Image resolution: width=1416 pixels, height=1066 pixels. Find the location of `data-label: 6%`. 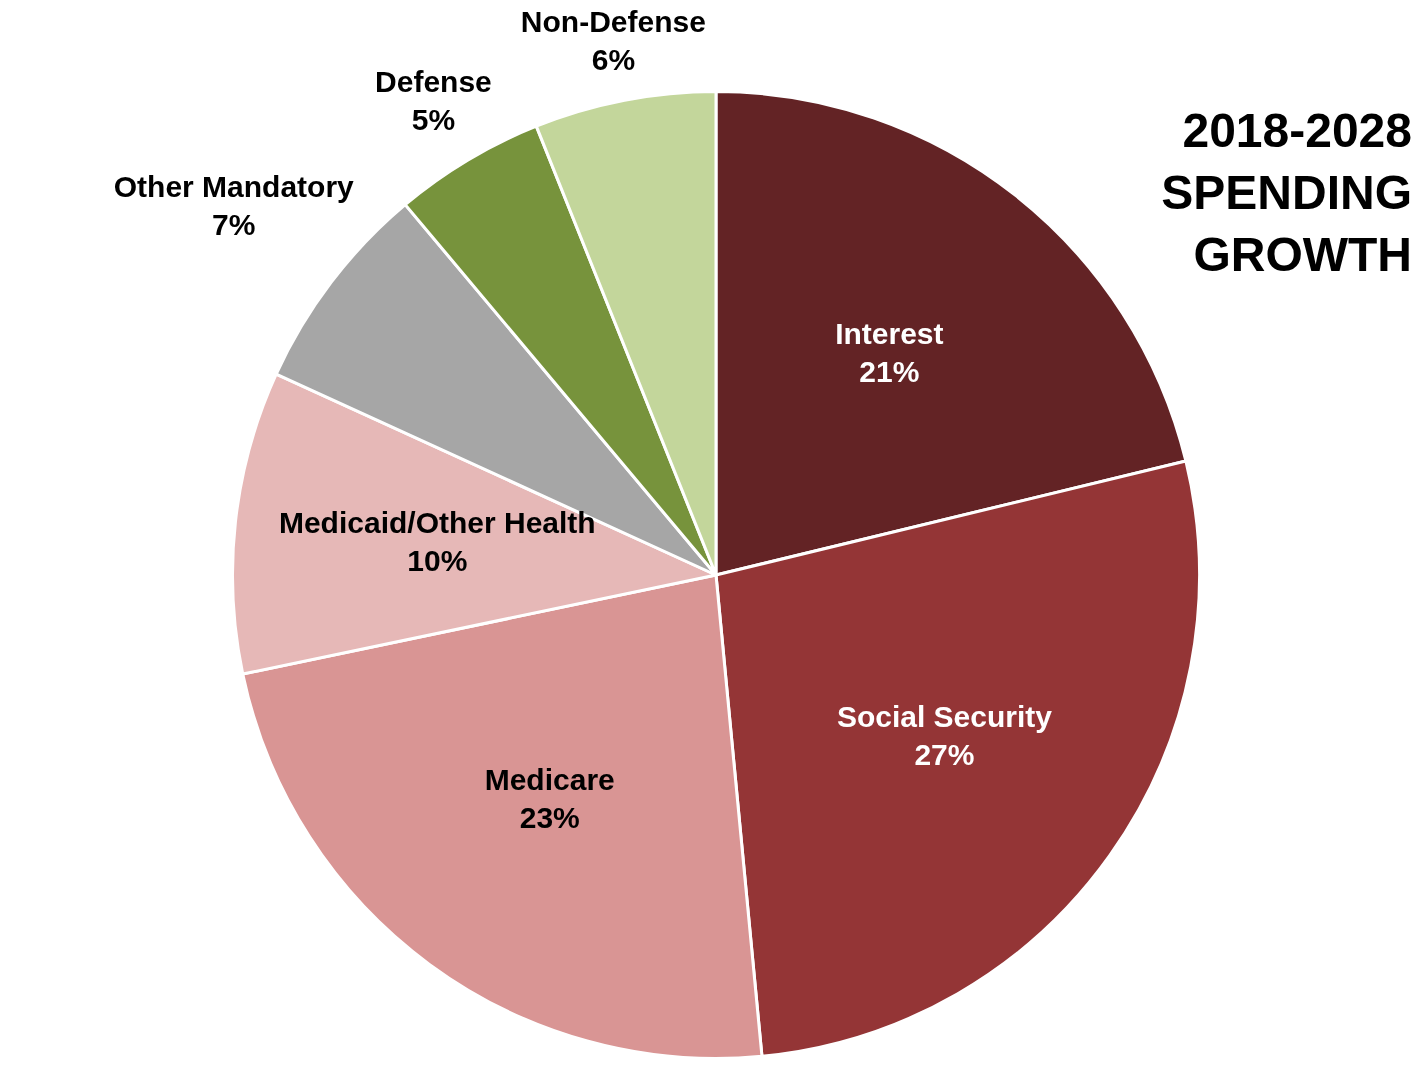

data-label: 6% is located at coordinates (613, 59).